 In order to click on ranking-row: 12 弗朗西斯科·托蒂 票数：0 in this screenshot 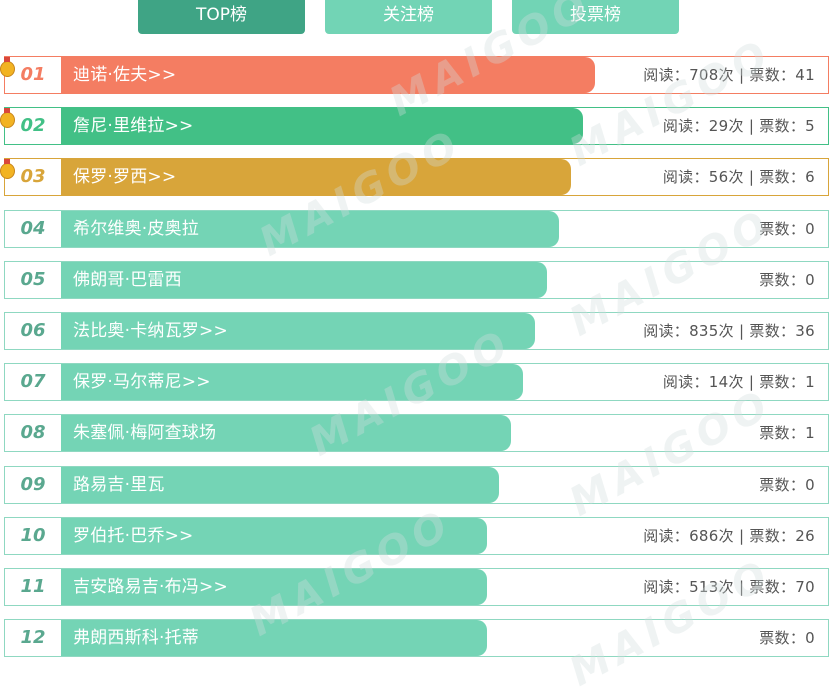, I will do `click(416, 638)`.